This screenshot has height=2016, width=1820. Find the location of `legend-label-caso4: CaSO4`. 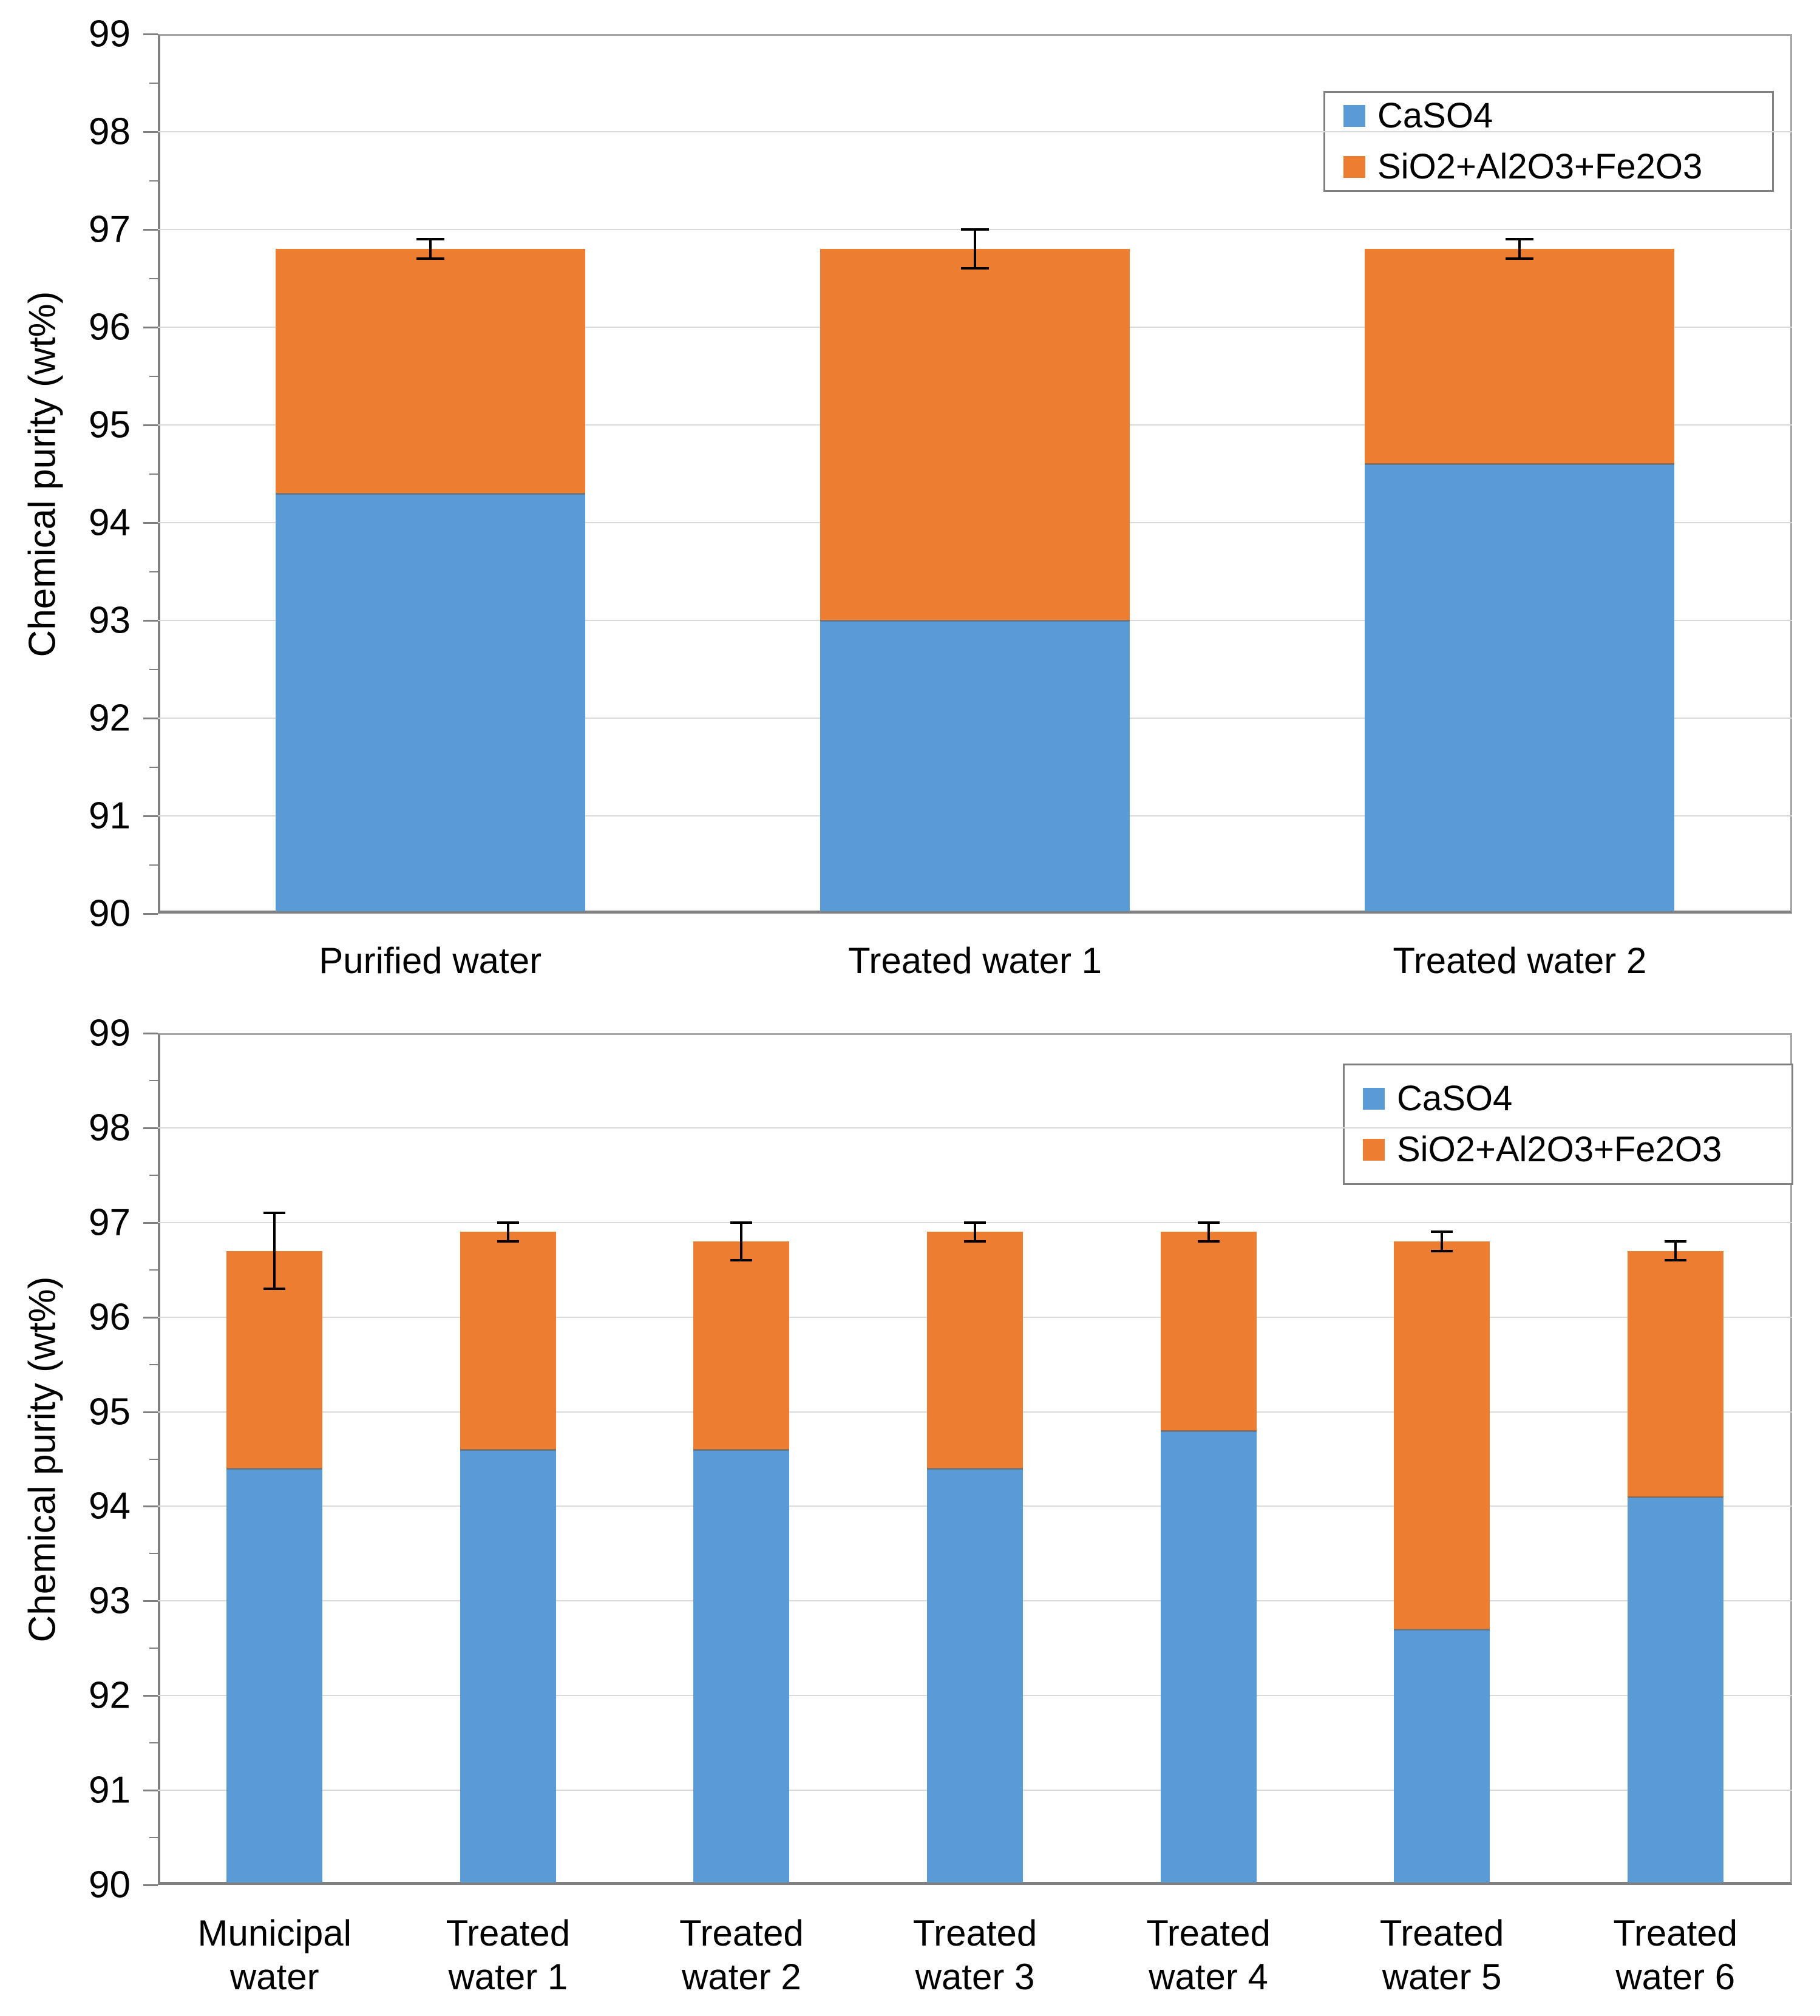

legend-label-caso4: CaSO4 is located at coordinates (1455, 1098).